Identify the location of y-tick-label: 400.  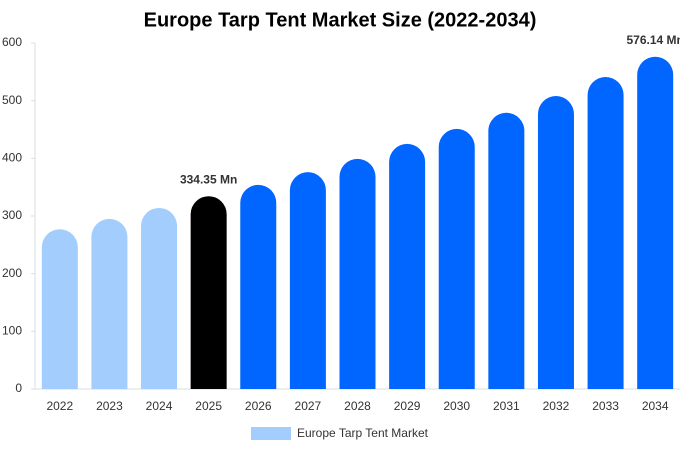
(12, 158).